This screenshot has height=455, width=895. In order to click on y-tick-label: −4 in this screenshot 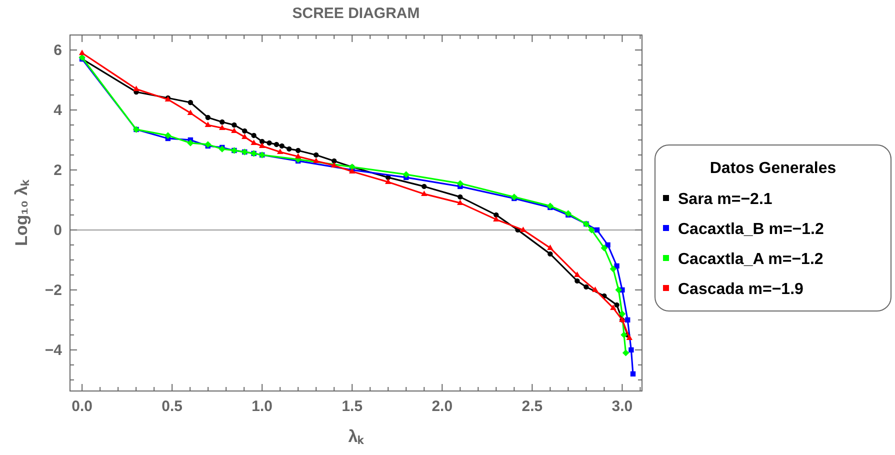, I will do `click(53, 350)`.